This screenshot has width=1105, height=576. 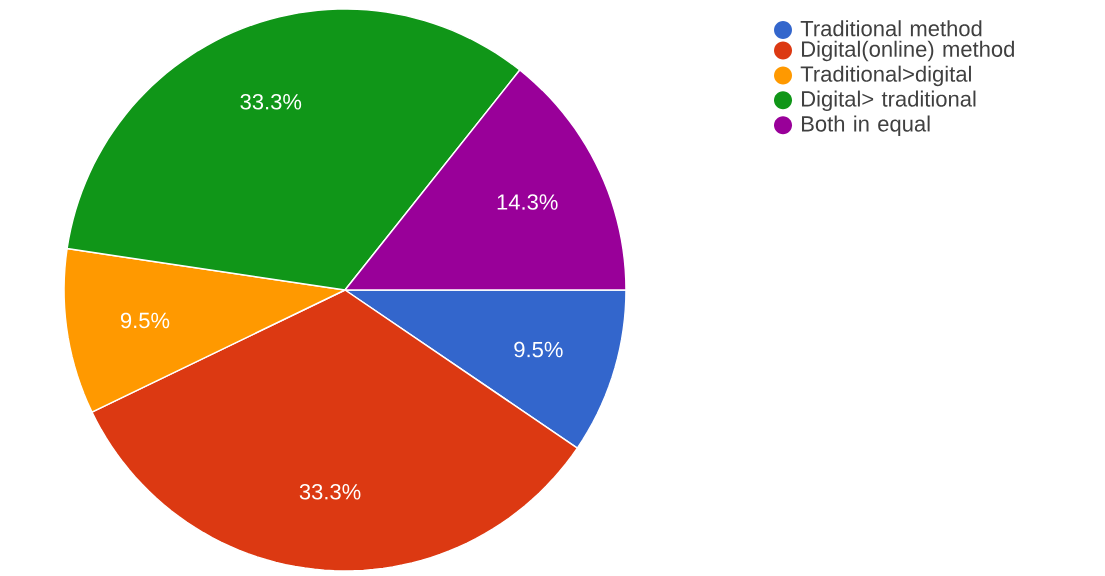 I want to click on legend-label: Digital(online) method, so click(x=908, y=51).